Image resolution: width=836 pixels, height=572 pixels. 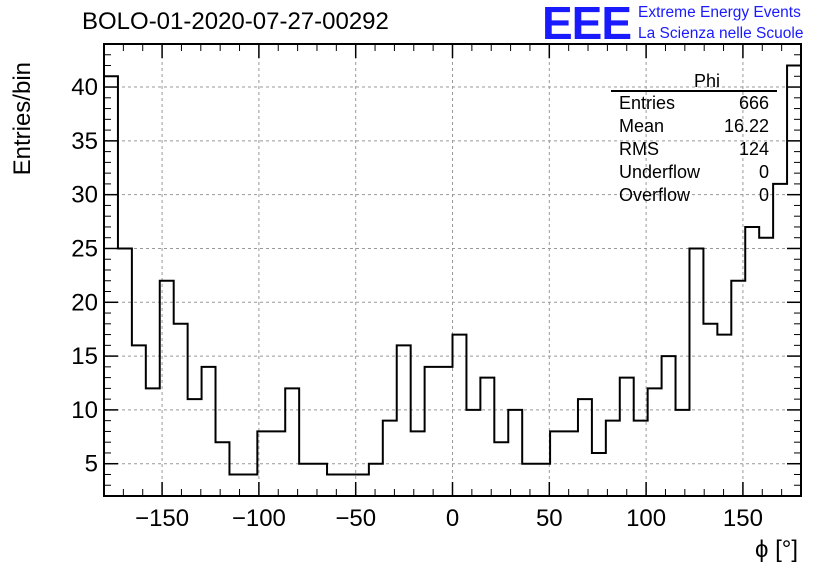 What do you see at coordinates (694, 195) in the screenshot?
I see `stats-row-overflow: Overflow 0` at bounding box center [694, 195].